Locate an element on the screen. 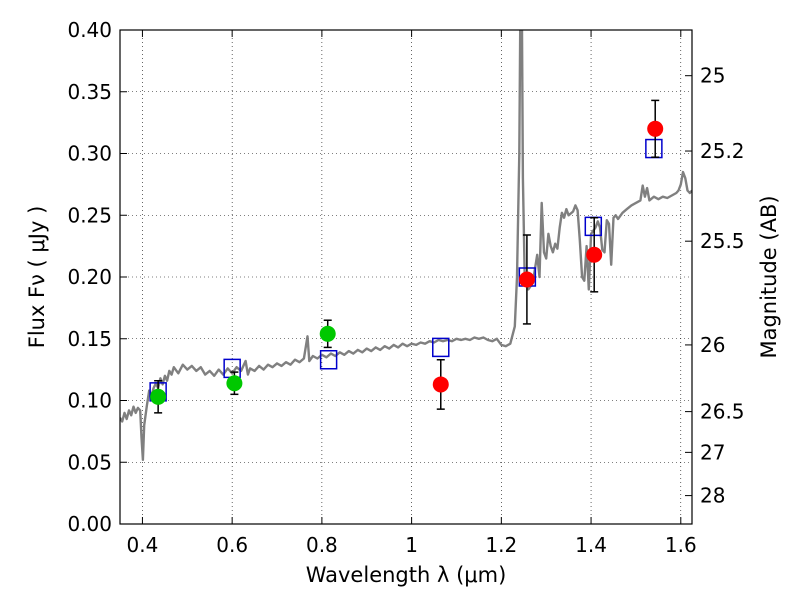  y-tick-label: 0.05 is located at coordinates (89, 462).